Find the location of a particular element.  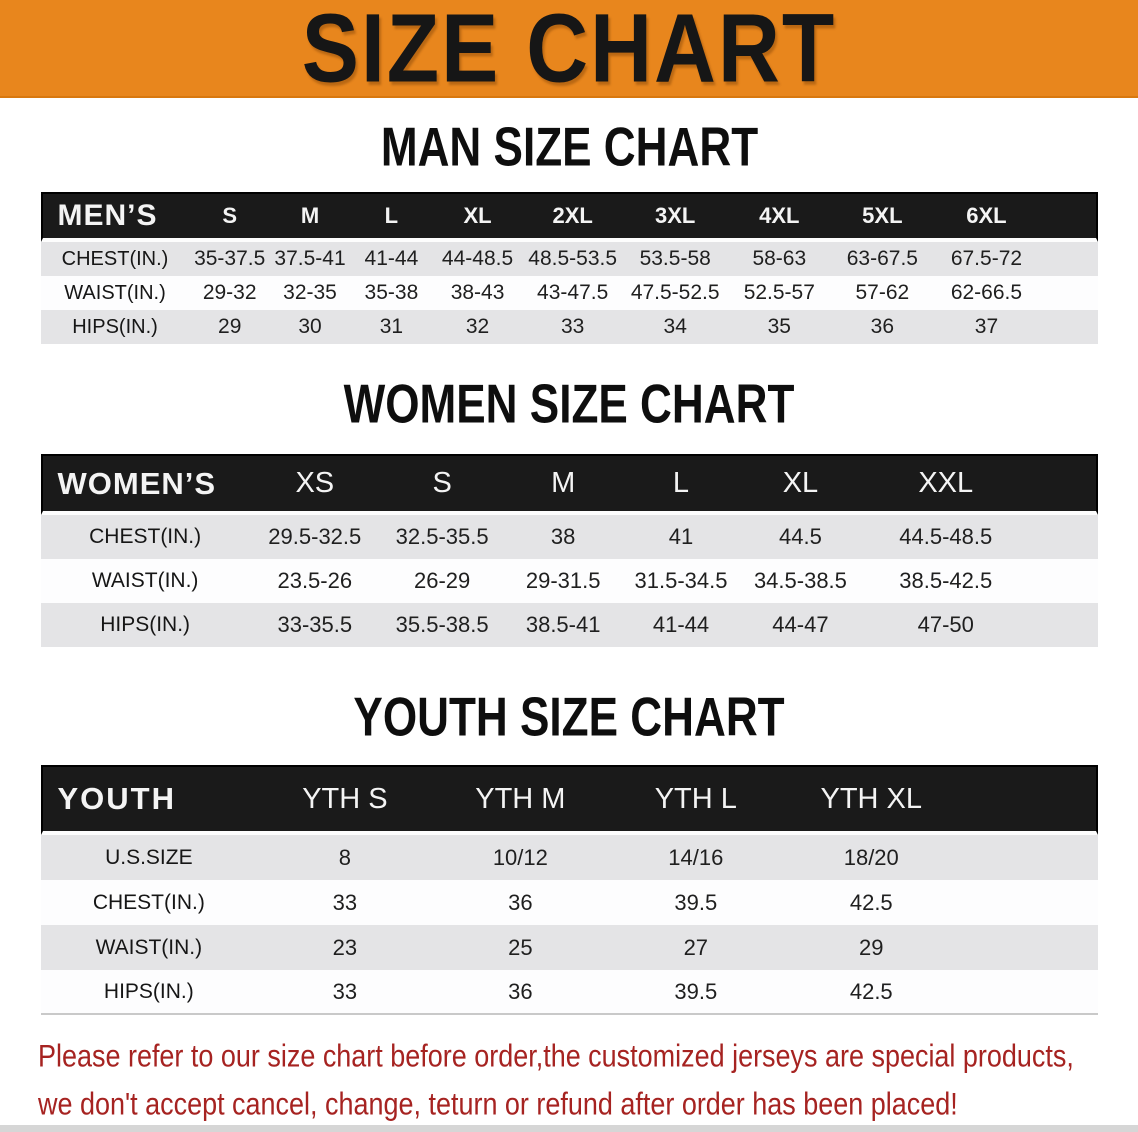

size-value-cell: 67.5-72 is located at coordinates (986, 259).